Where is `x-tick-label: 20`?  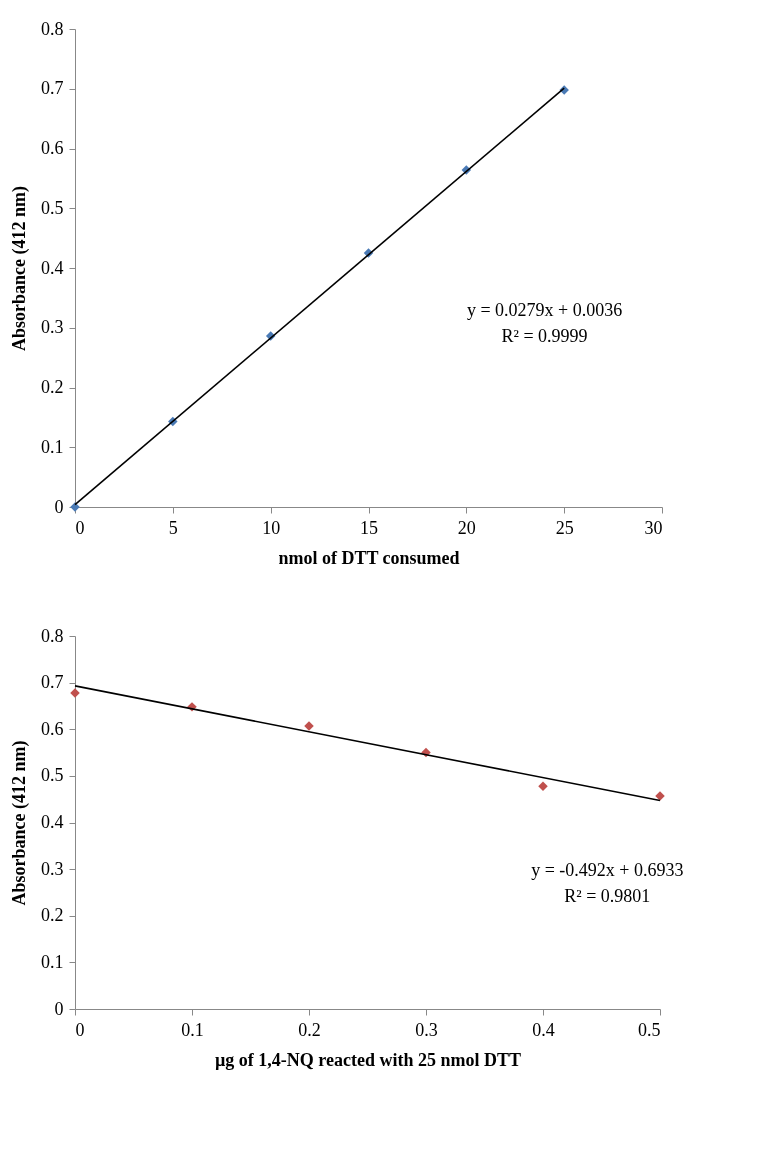
x-tick-label: 20 is located at coordinates (466, 527).